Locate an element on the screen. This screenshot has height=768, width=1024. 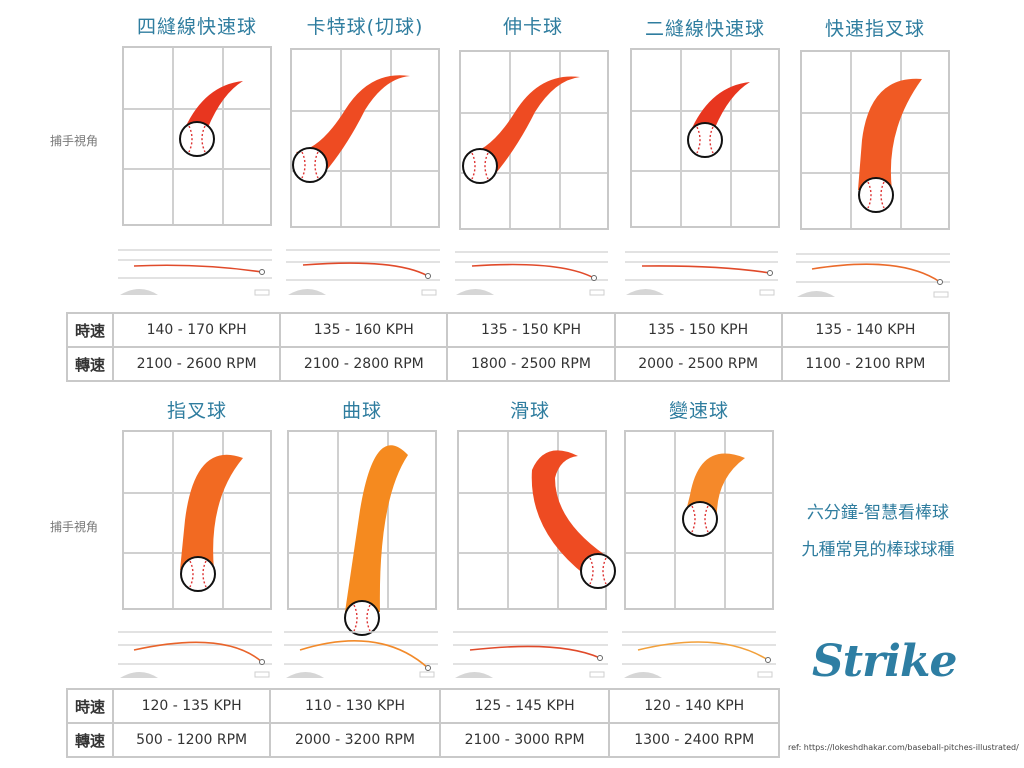
pitch-name-sinker: 伸卡球 is located at coordinates (532, 27).